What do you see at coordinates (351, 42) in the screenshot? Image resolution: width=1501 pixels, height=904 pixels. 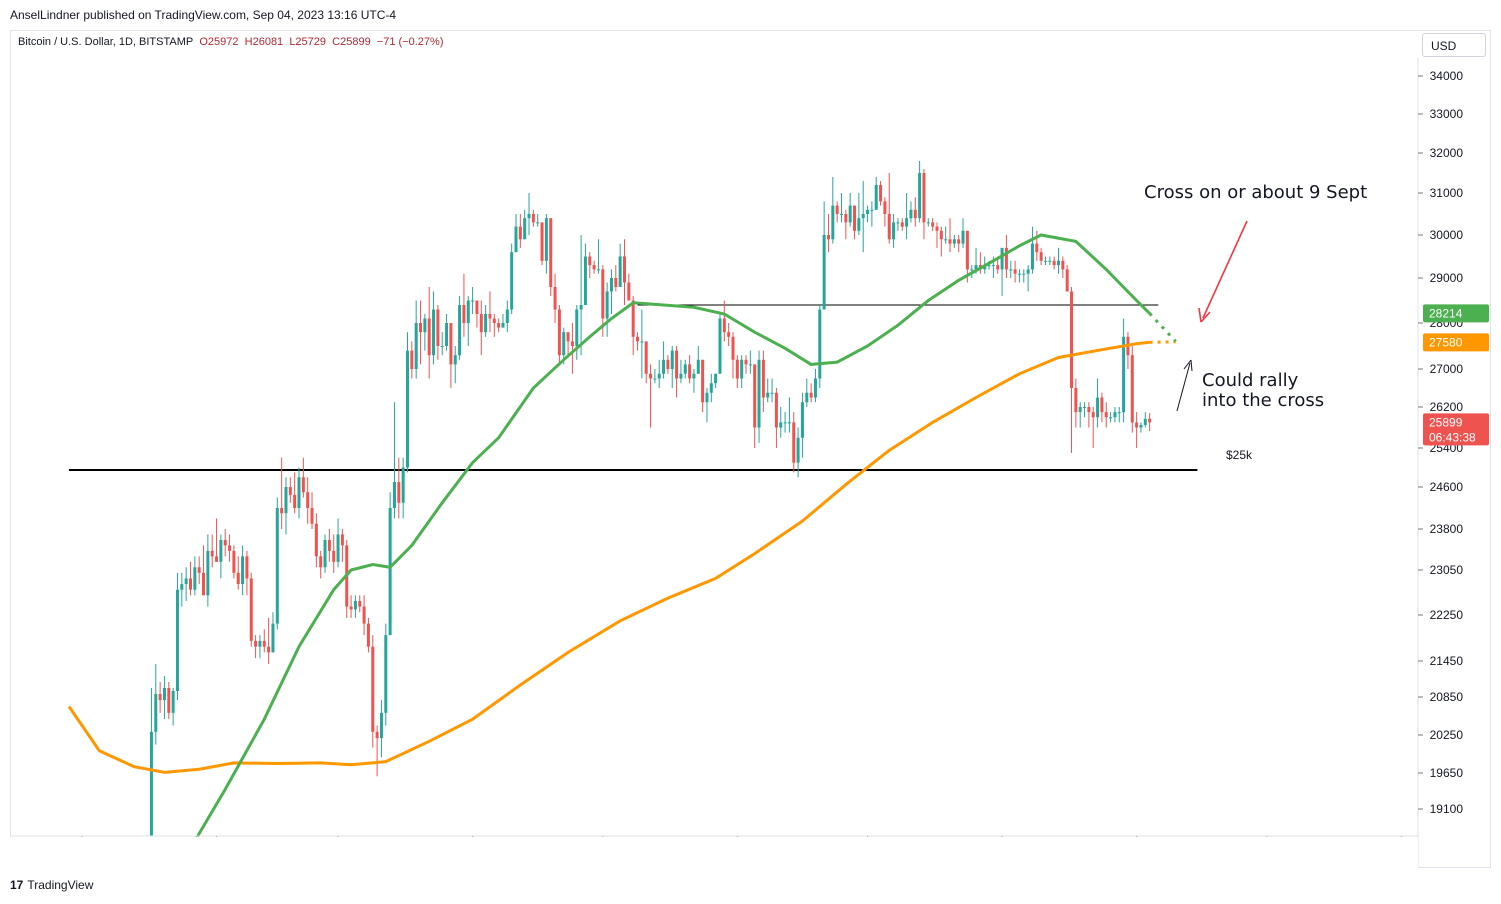 I see `ohlc-close: C25899` at bounding box center [351, 42].